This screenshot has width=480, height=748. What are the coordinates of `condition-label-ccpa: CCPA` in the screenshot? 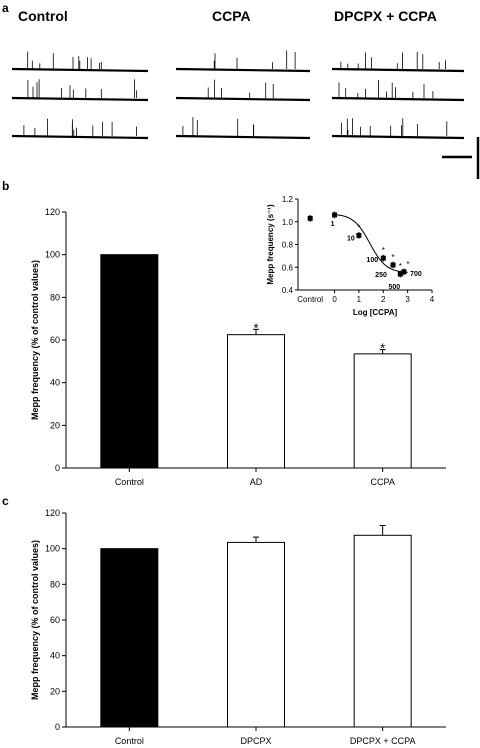 It's located at (231, 16).